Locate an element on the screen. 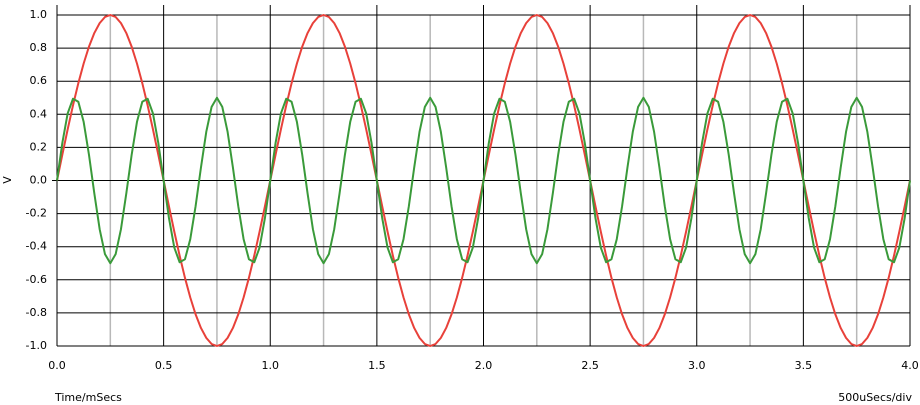 The height and width of the screenshot is (405, 920). x-tick-label: 2.0 is located at coordinates (484, 365).